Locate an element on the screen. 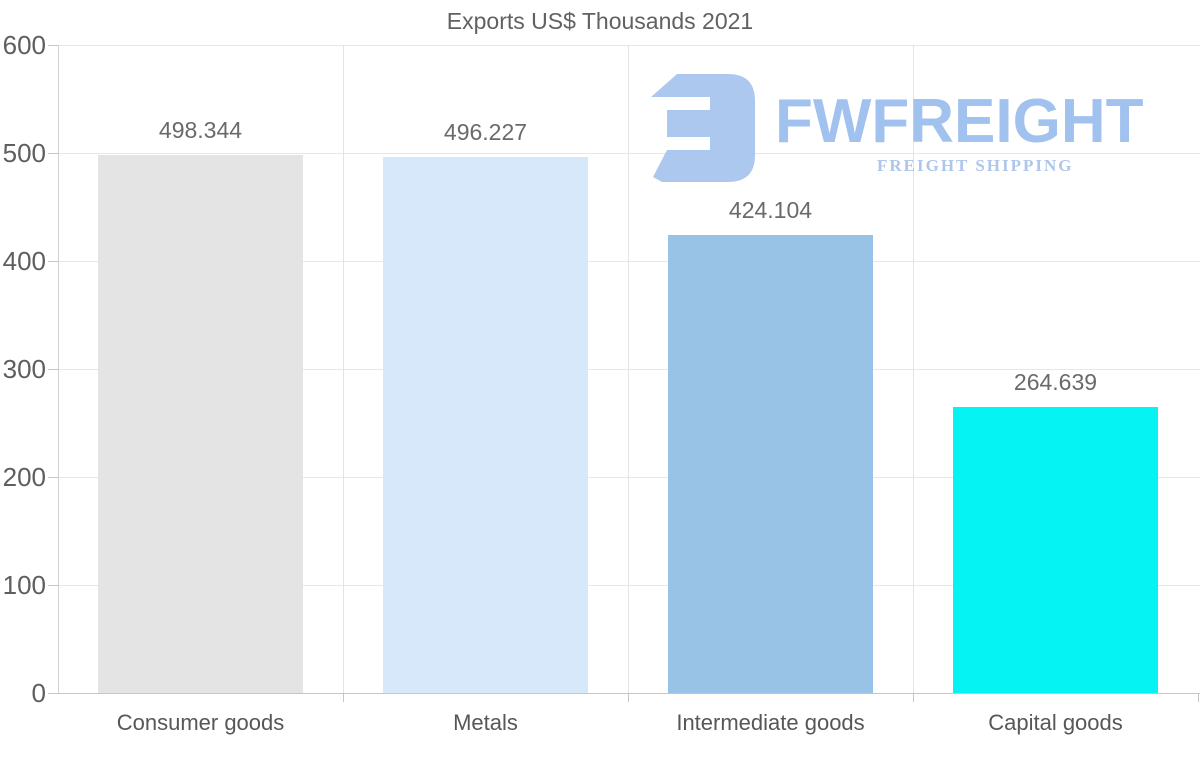  y-tick-label: 100 is located at coordinates (24, 585).